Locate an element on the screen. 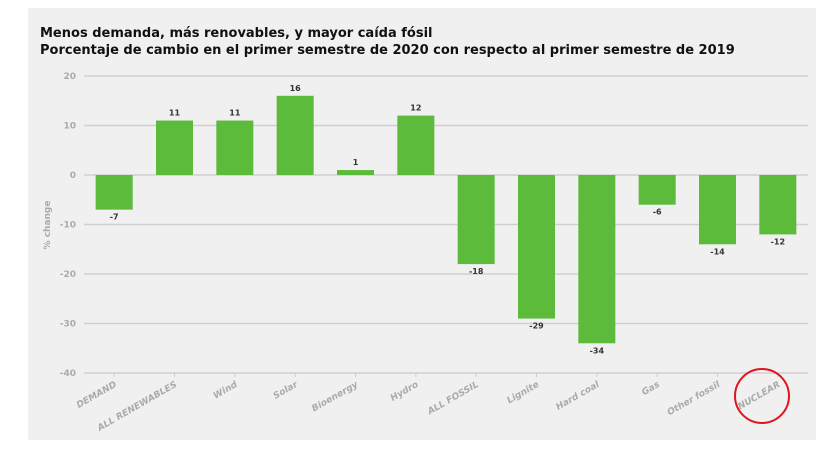 Image resolution: width=830 pixels, height=454 pixels. data-label: -34 is located at coordinates (597, 350).